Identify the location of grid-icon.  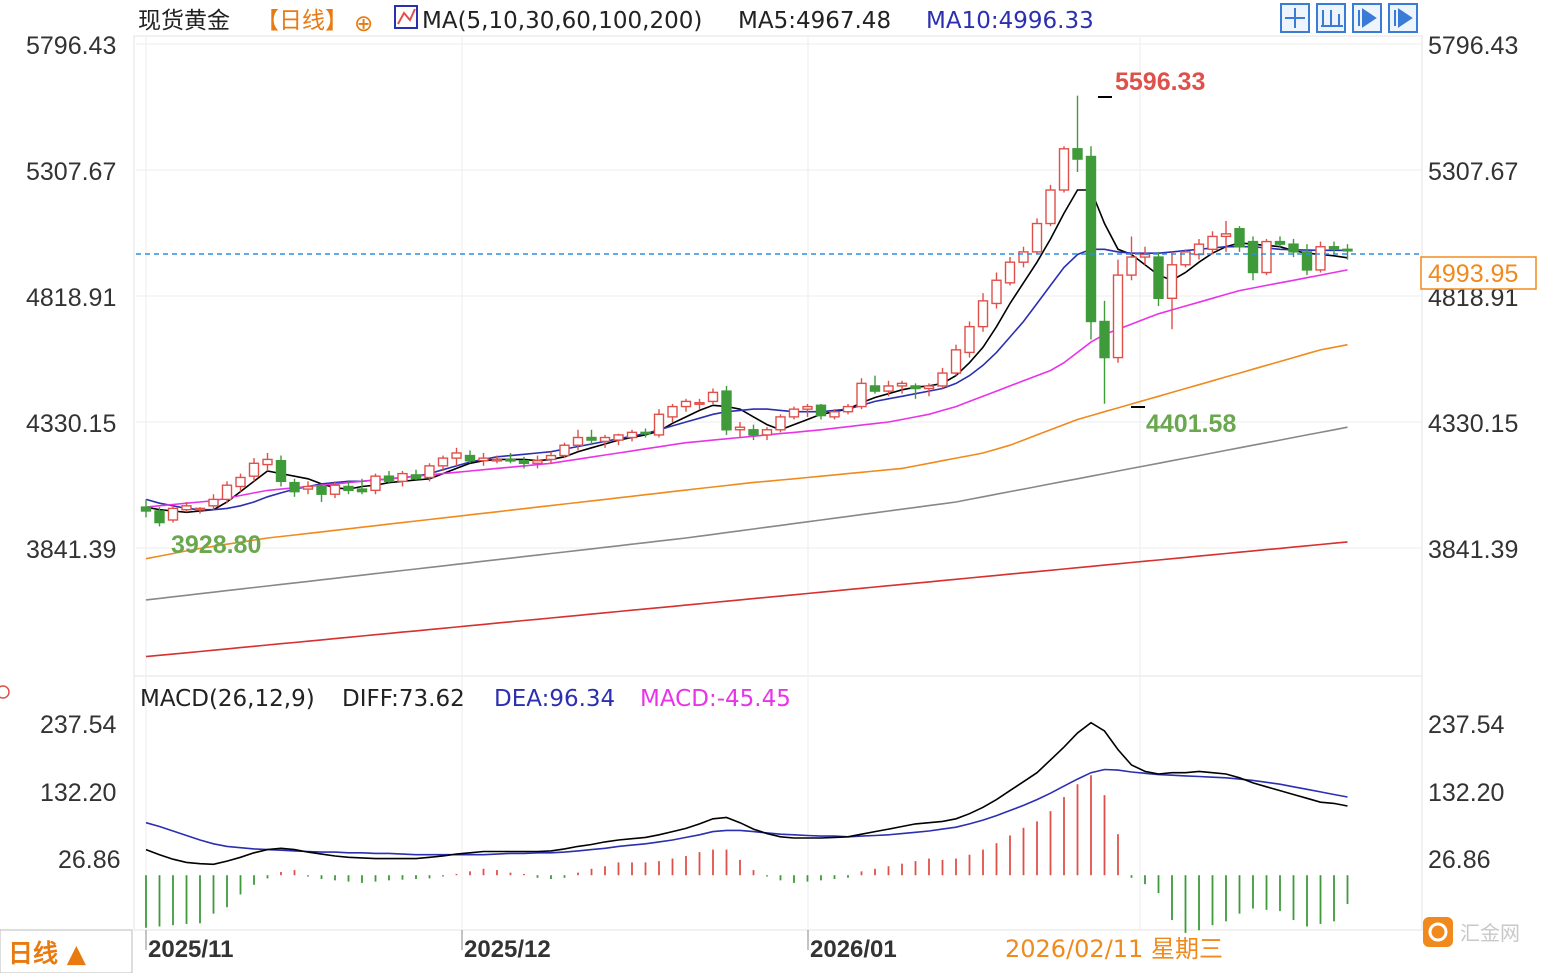
(1295, 18).